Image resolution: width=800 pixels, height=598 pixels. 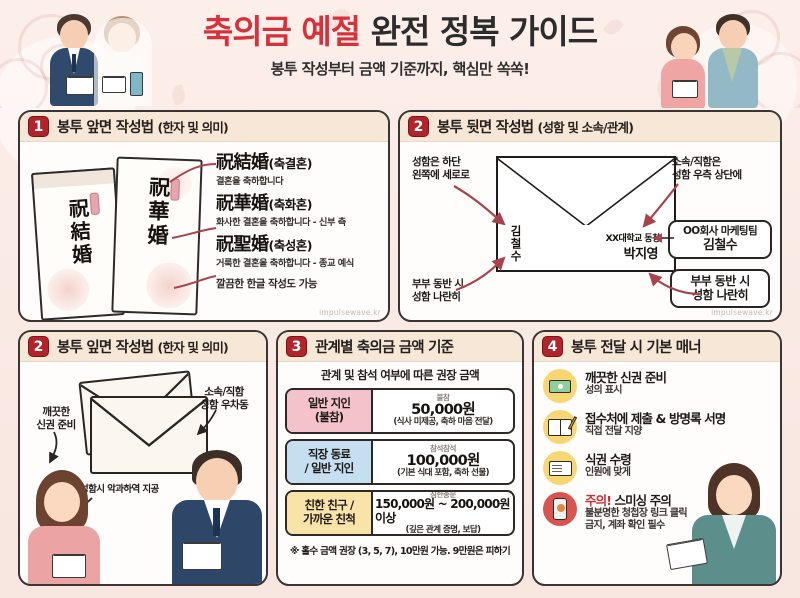 I want to click on manner-text: 깨끗한 신권 준비 성의 표시, so click(x=626, y=383).